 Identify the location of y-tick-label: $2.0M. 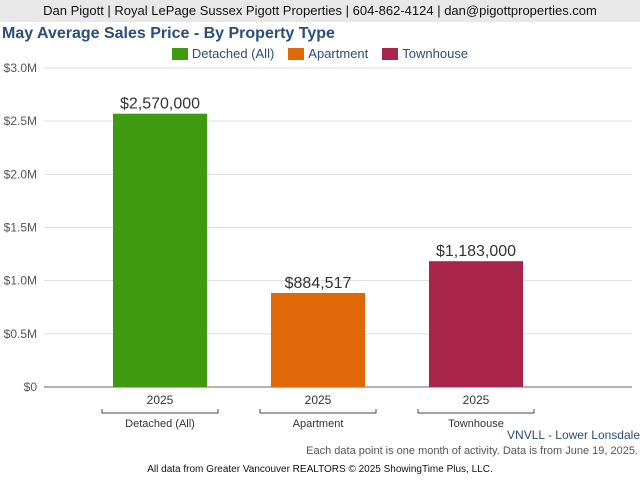
(20, 174).